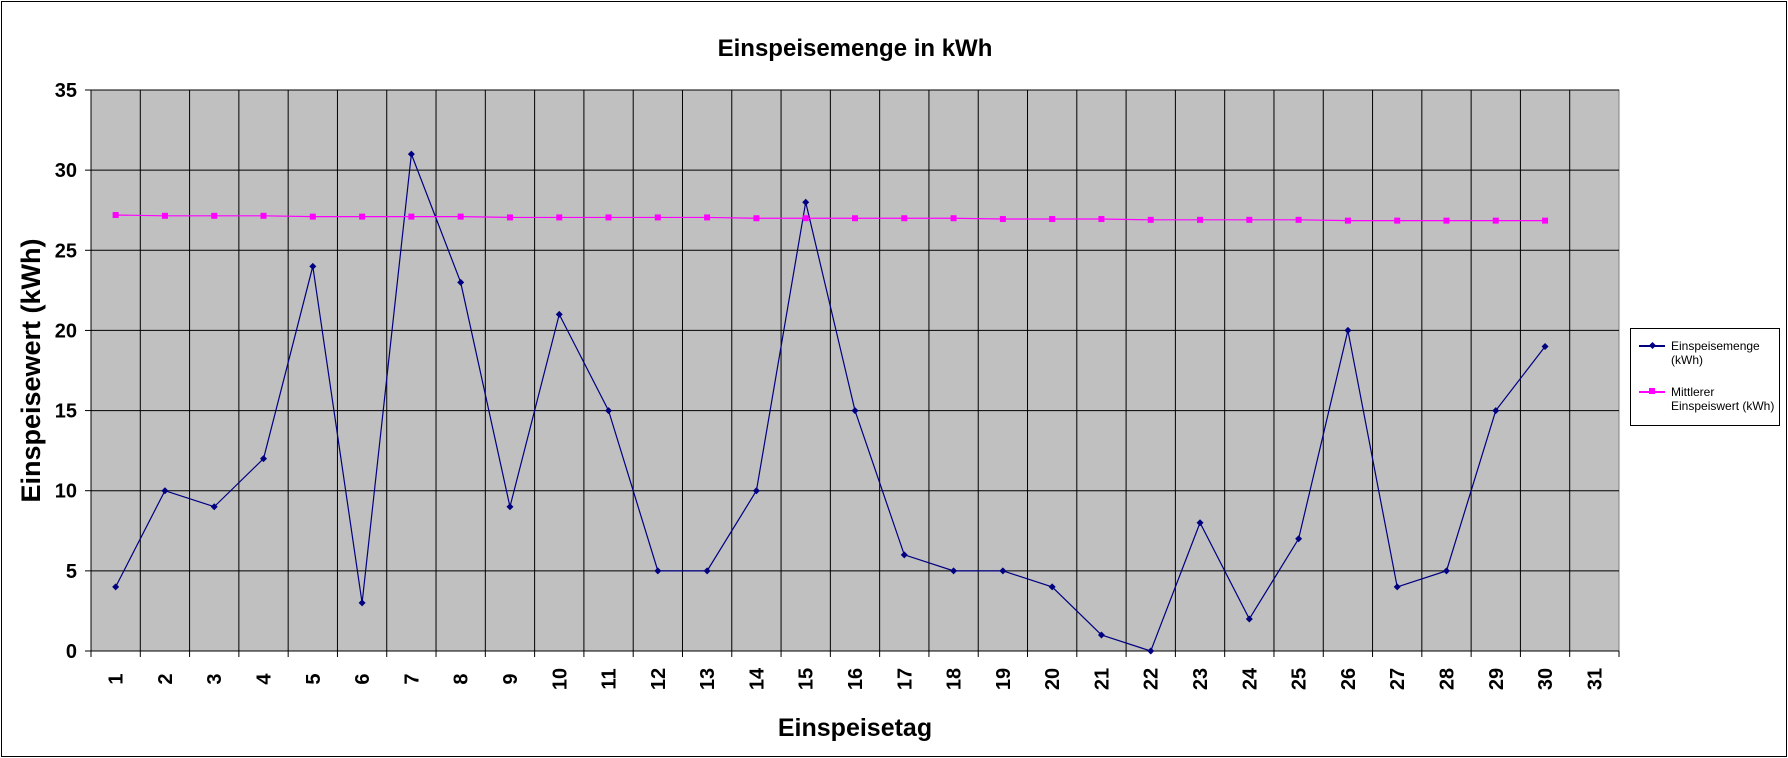  I want to click on chart-title: Einspeisemenge in kWh, so click(855, 48).